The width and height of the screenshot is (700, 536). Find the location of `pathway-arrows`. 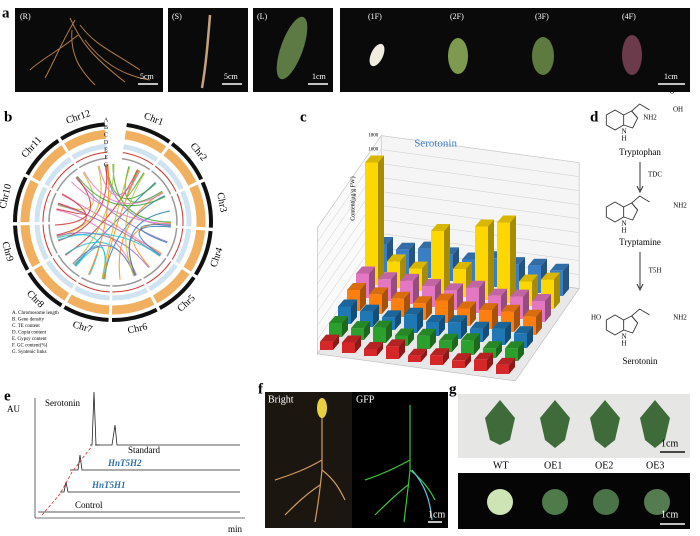

pathway-arrows is located at coordinates (640, 227).